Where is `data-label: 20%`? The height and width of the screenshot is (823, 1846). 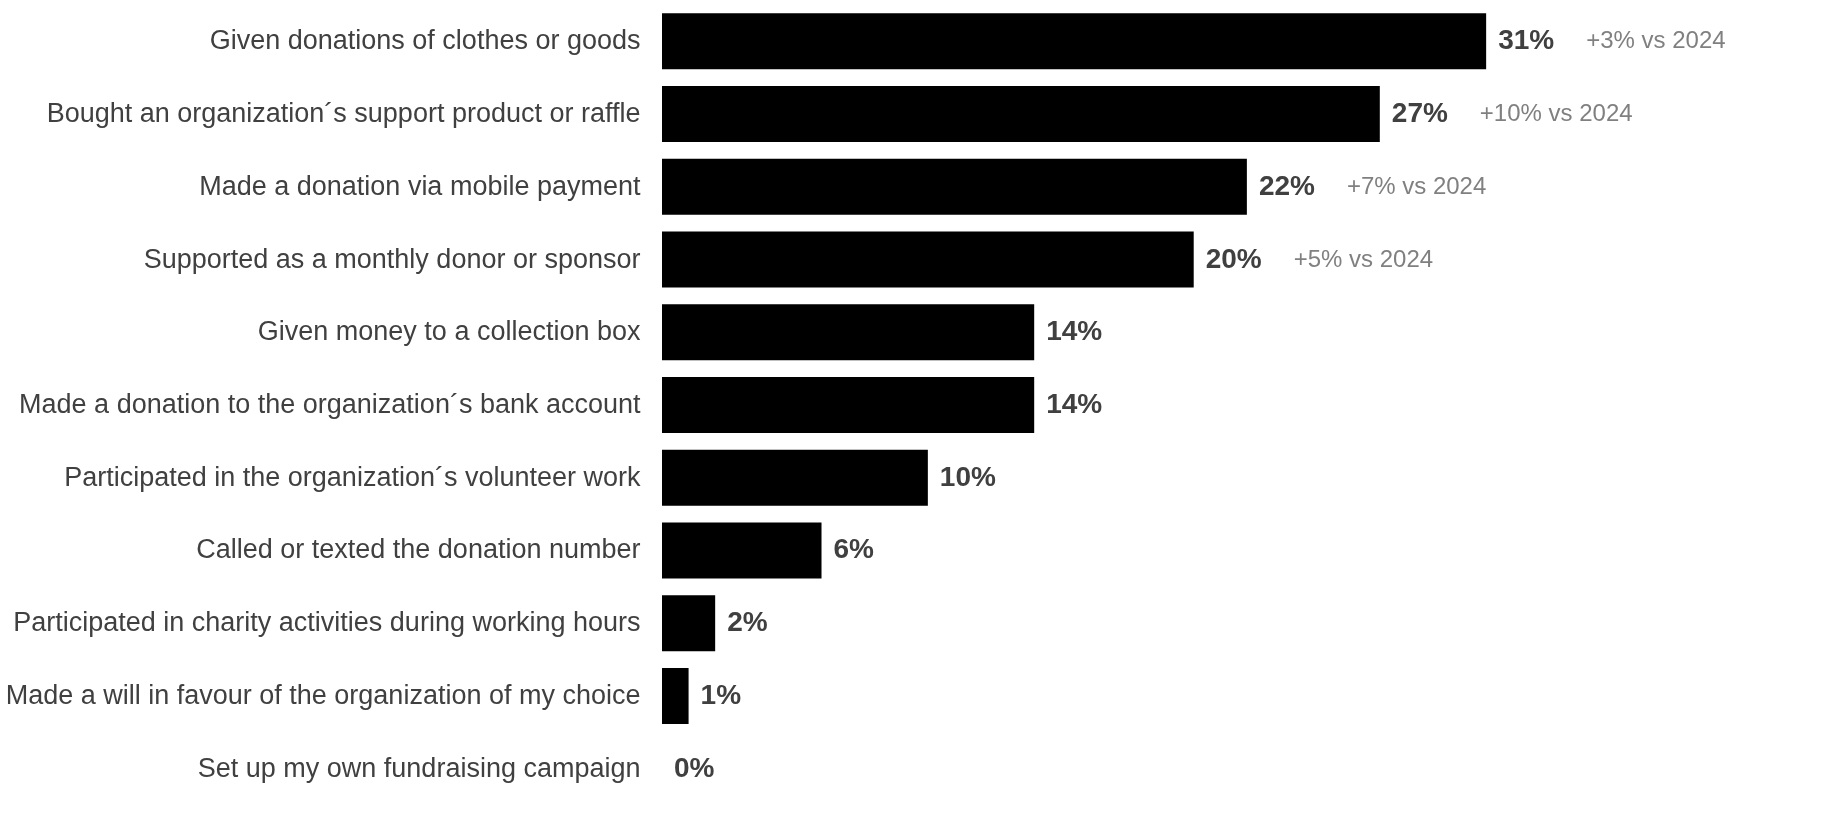
data-label: 20% is located at coordinates (1233, 258).